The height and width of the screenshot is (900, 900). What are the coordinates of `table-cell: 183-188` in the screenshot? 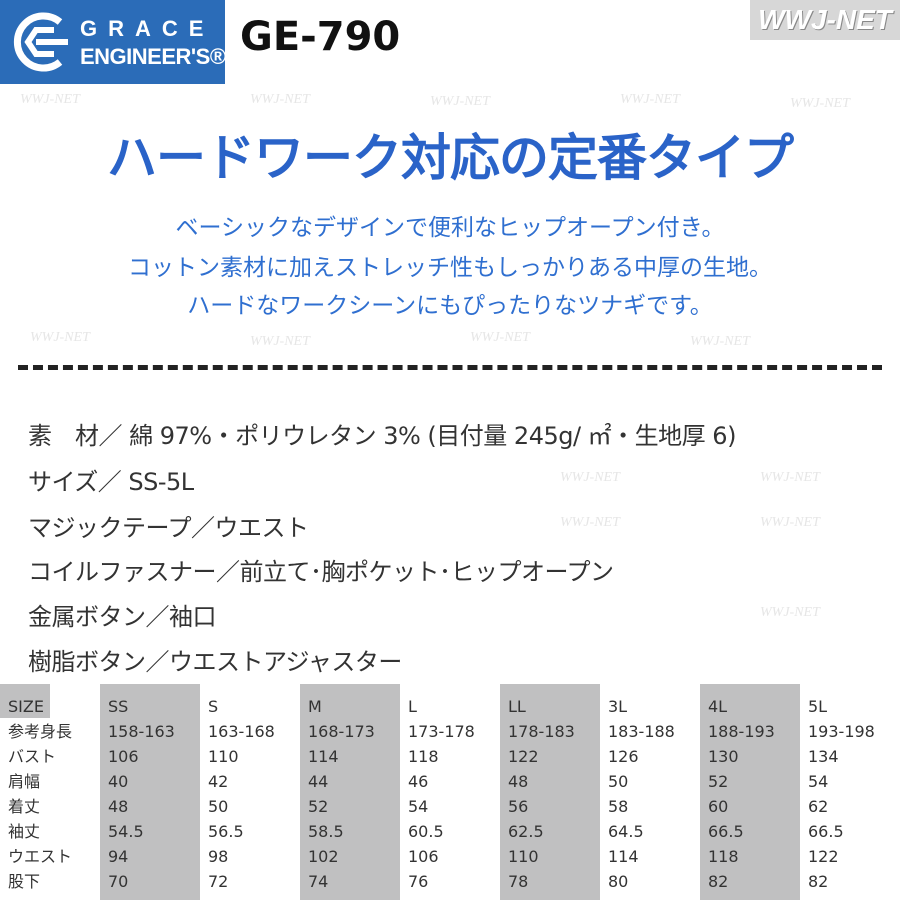 It's located at (641, 731).